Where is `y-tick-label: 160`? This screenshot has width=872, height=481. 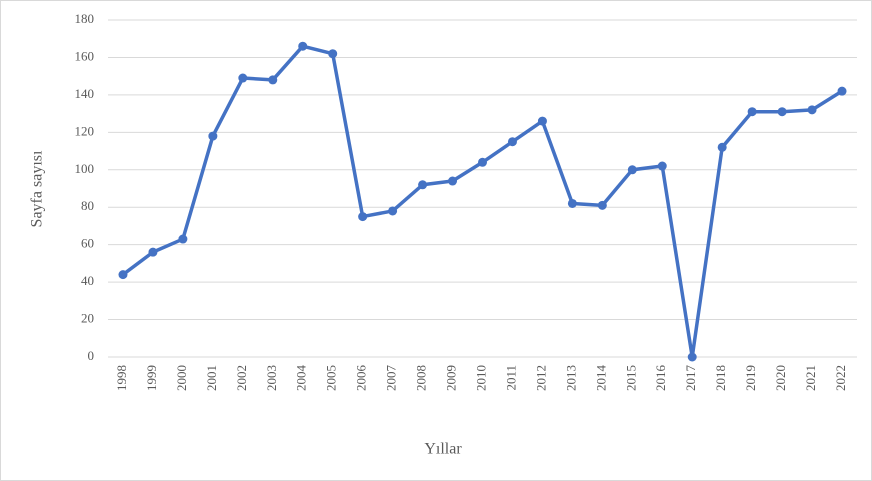
y-tick-label: 160 is located at coordinates (85, 55).